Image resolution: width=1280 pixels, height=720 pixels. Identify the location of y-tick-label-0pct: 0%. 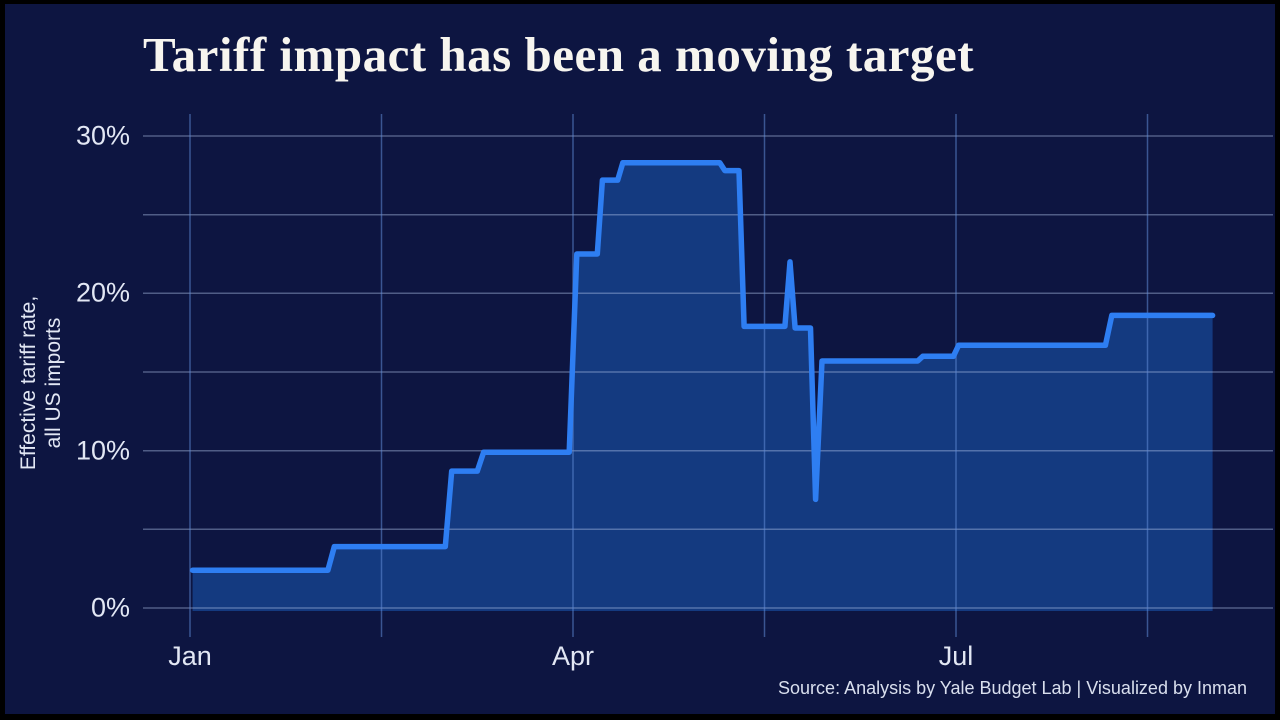
(110, 607).